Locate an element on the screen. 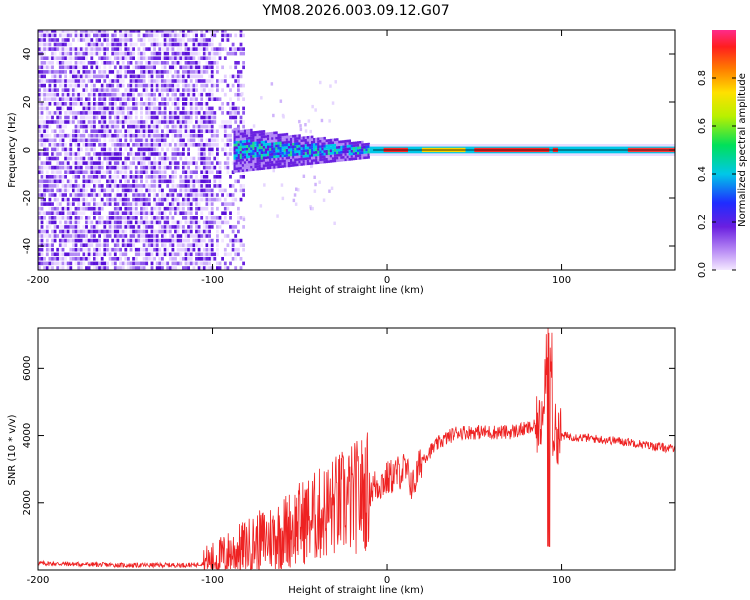 Image resolution: width=750 pixels, height=600 pixels. colorbar-tick-label: 0.8 is located at coordinates (702, 78).